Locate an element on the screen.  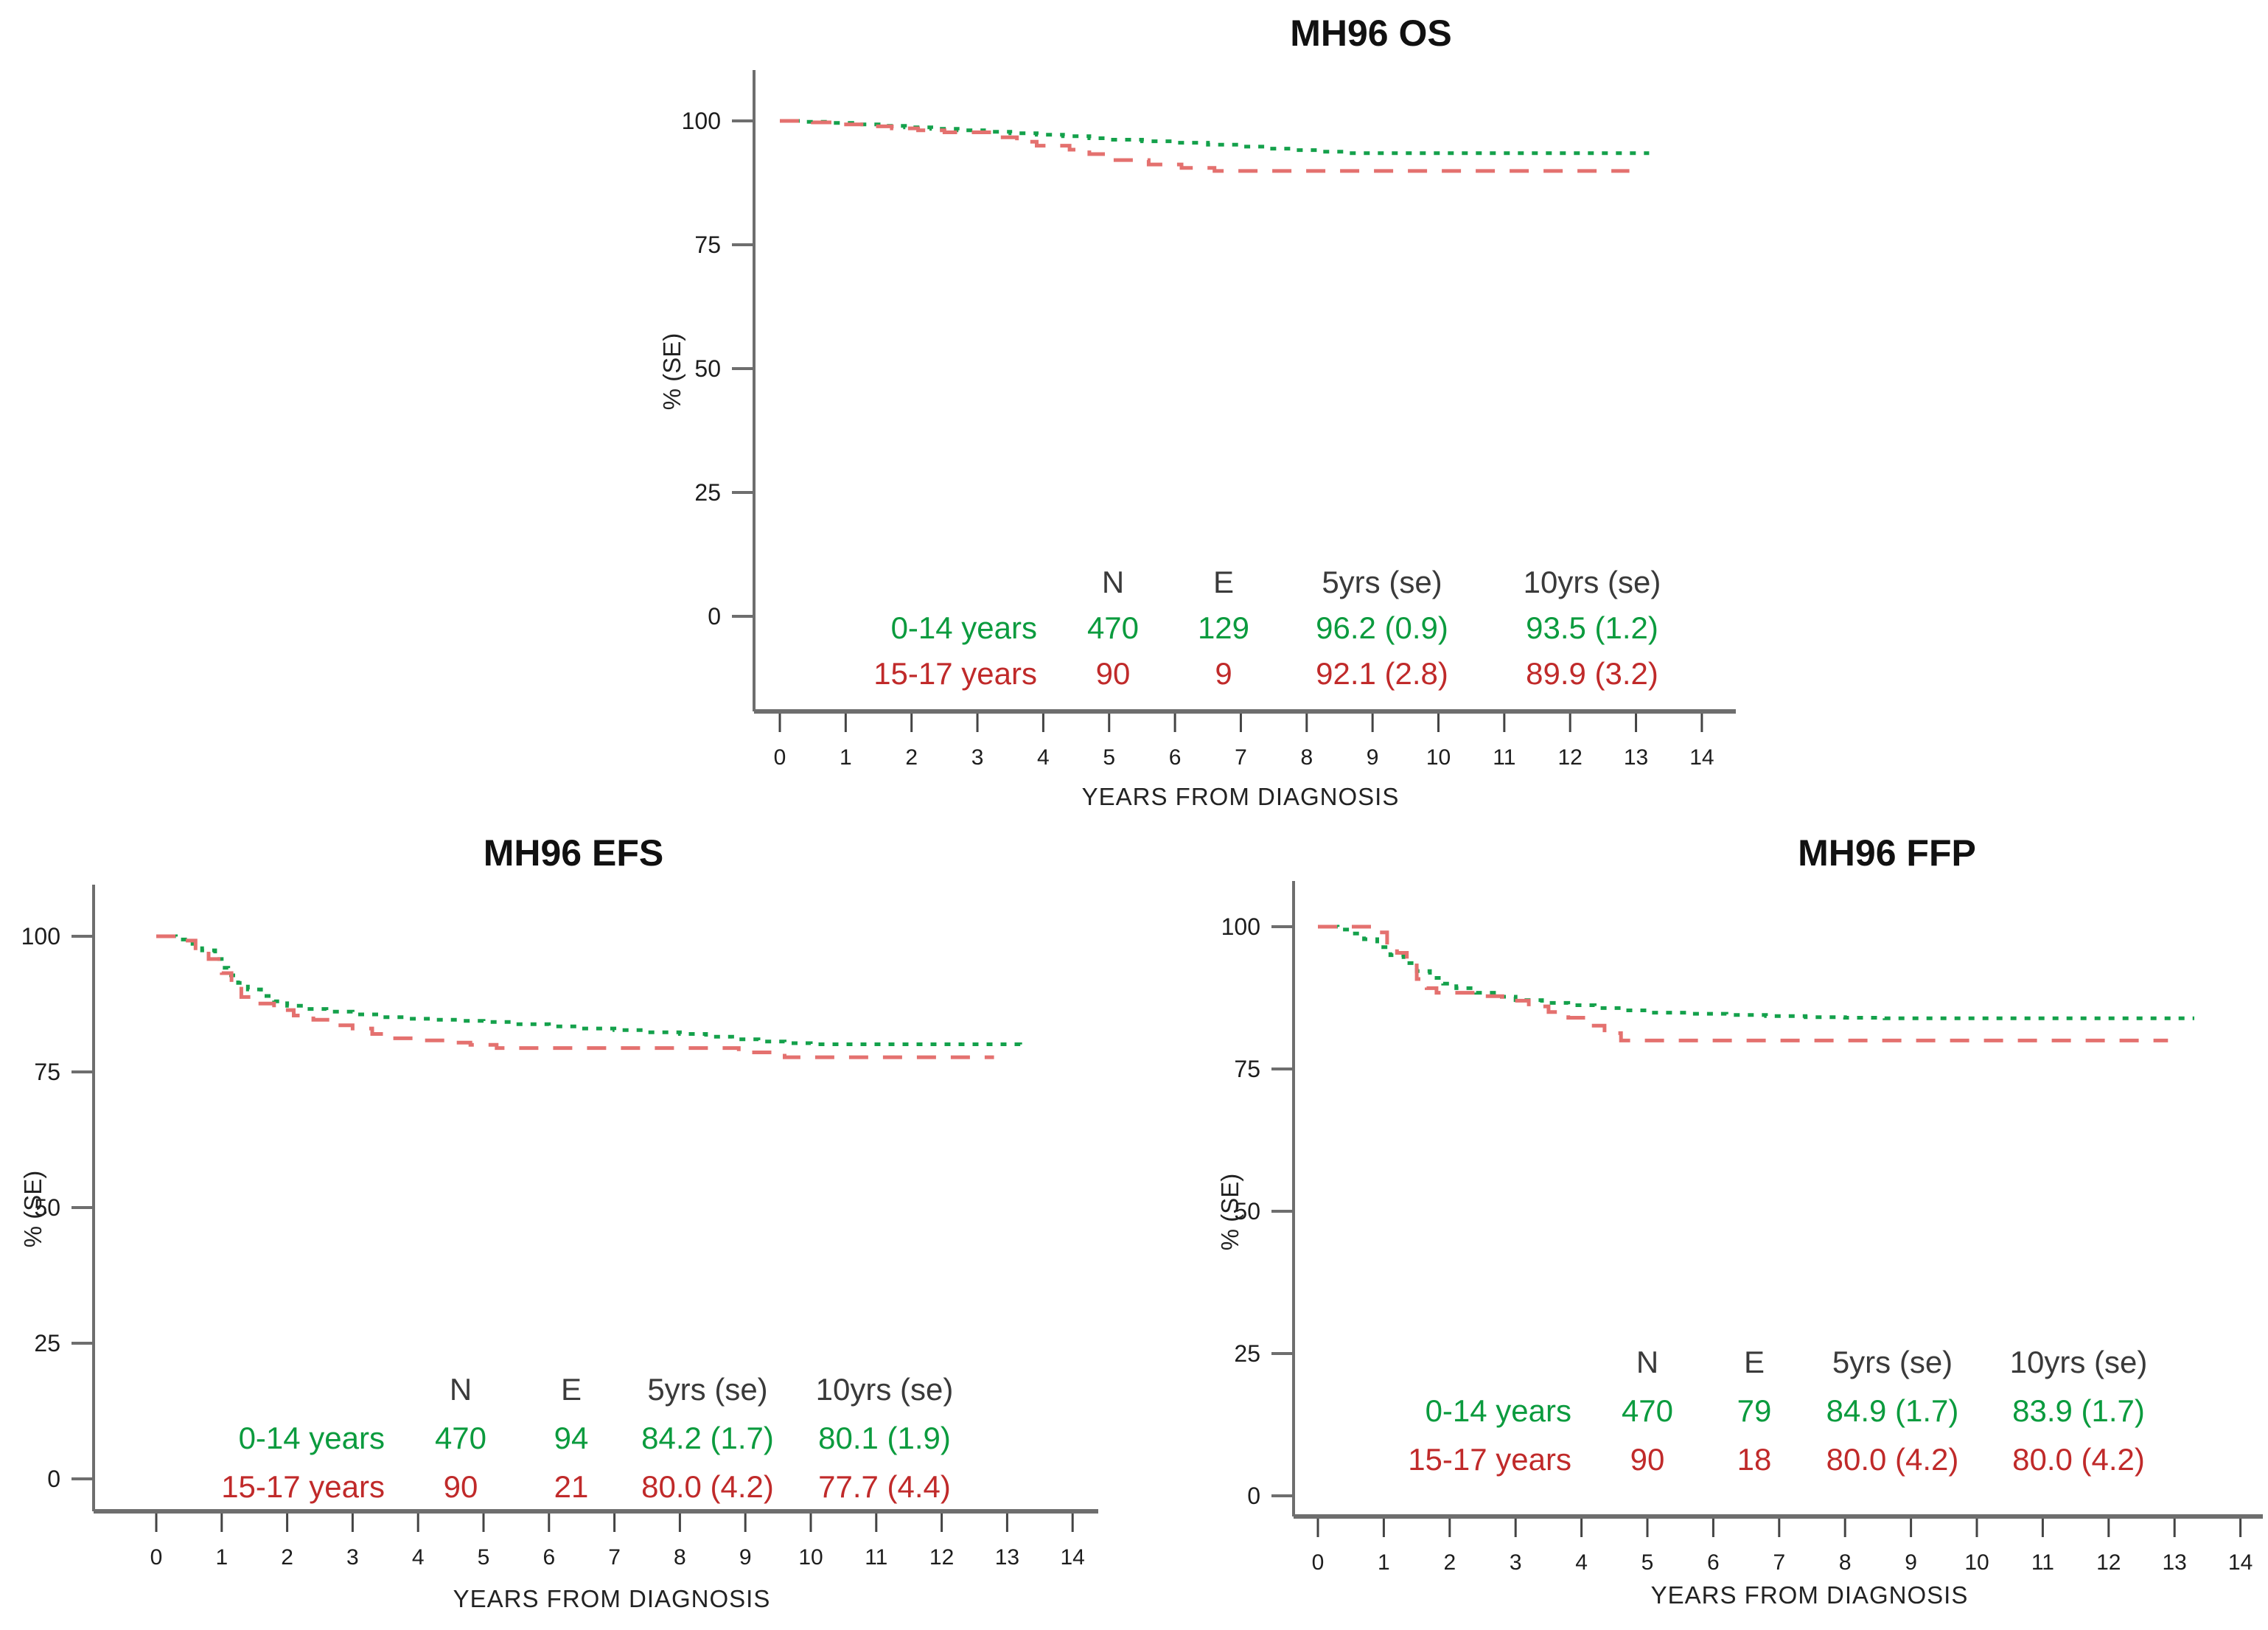
legend-value-5yrs: 84.2 (1.7) is located at coordinates (707, 1438).